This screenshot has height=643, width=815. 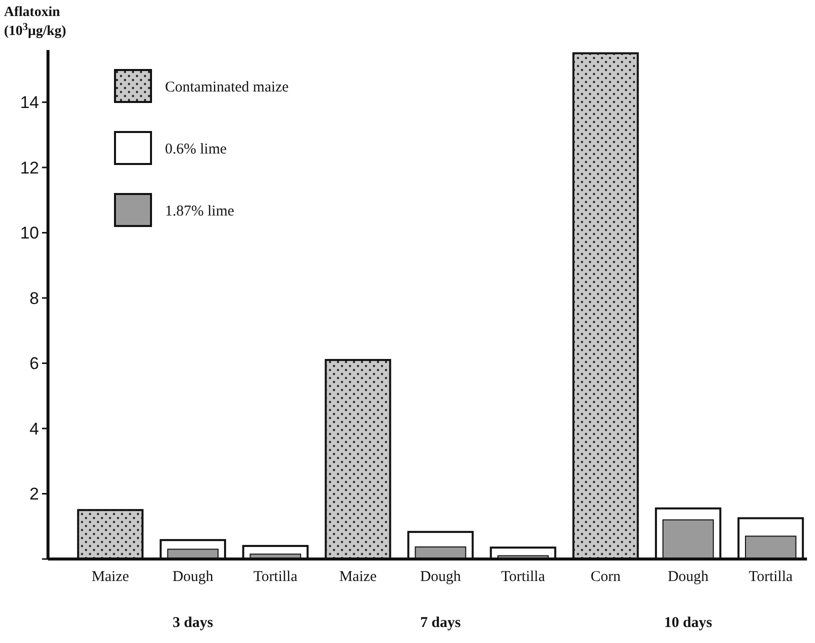 What do you see at coordinates (34, 364) in the screenshot?
I see `y-tick-label: 6` at bounding box center [34, 364].